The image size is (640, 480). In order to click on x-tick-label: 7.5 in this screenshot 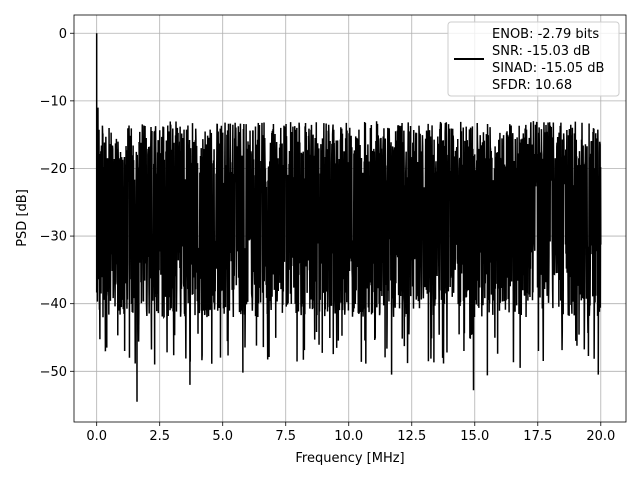, I will do `click(285, 436)`.